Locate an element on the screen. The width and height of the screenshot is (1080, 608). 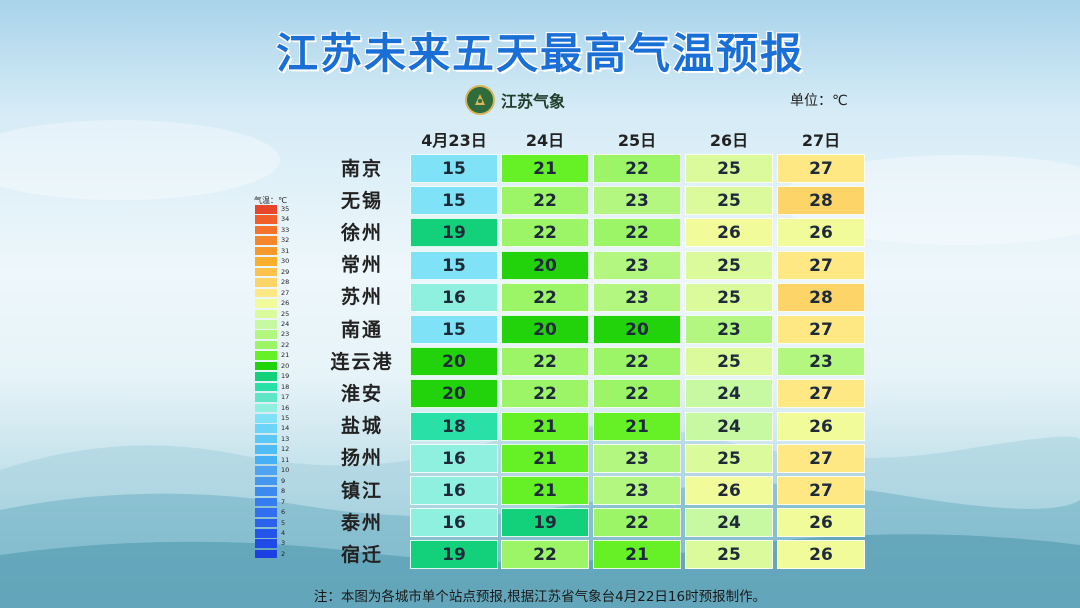
legend-label: 8 is located at coordinates (283, 491).